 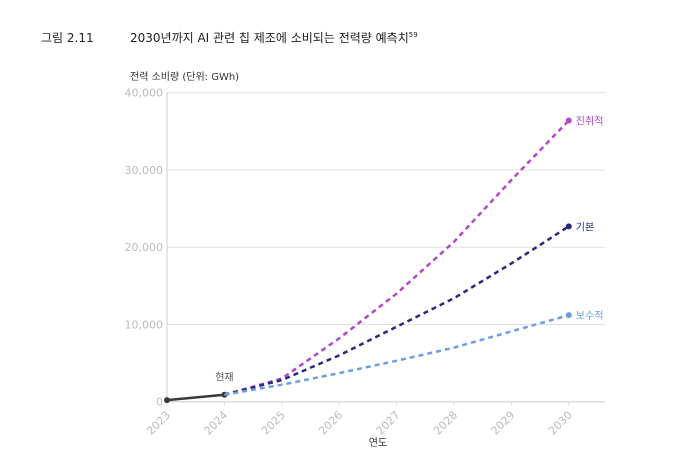 What do you see at coordinates (144, 170) in the screenshot?
I see `y-tick-label: 30,000` at bounding box center [144, 170].